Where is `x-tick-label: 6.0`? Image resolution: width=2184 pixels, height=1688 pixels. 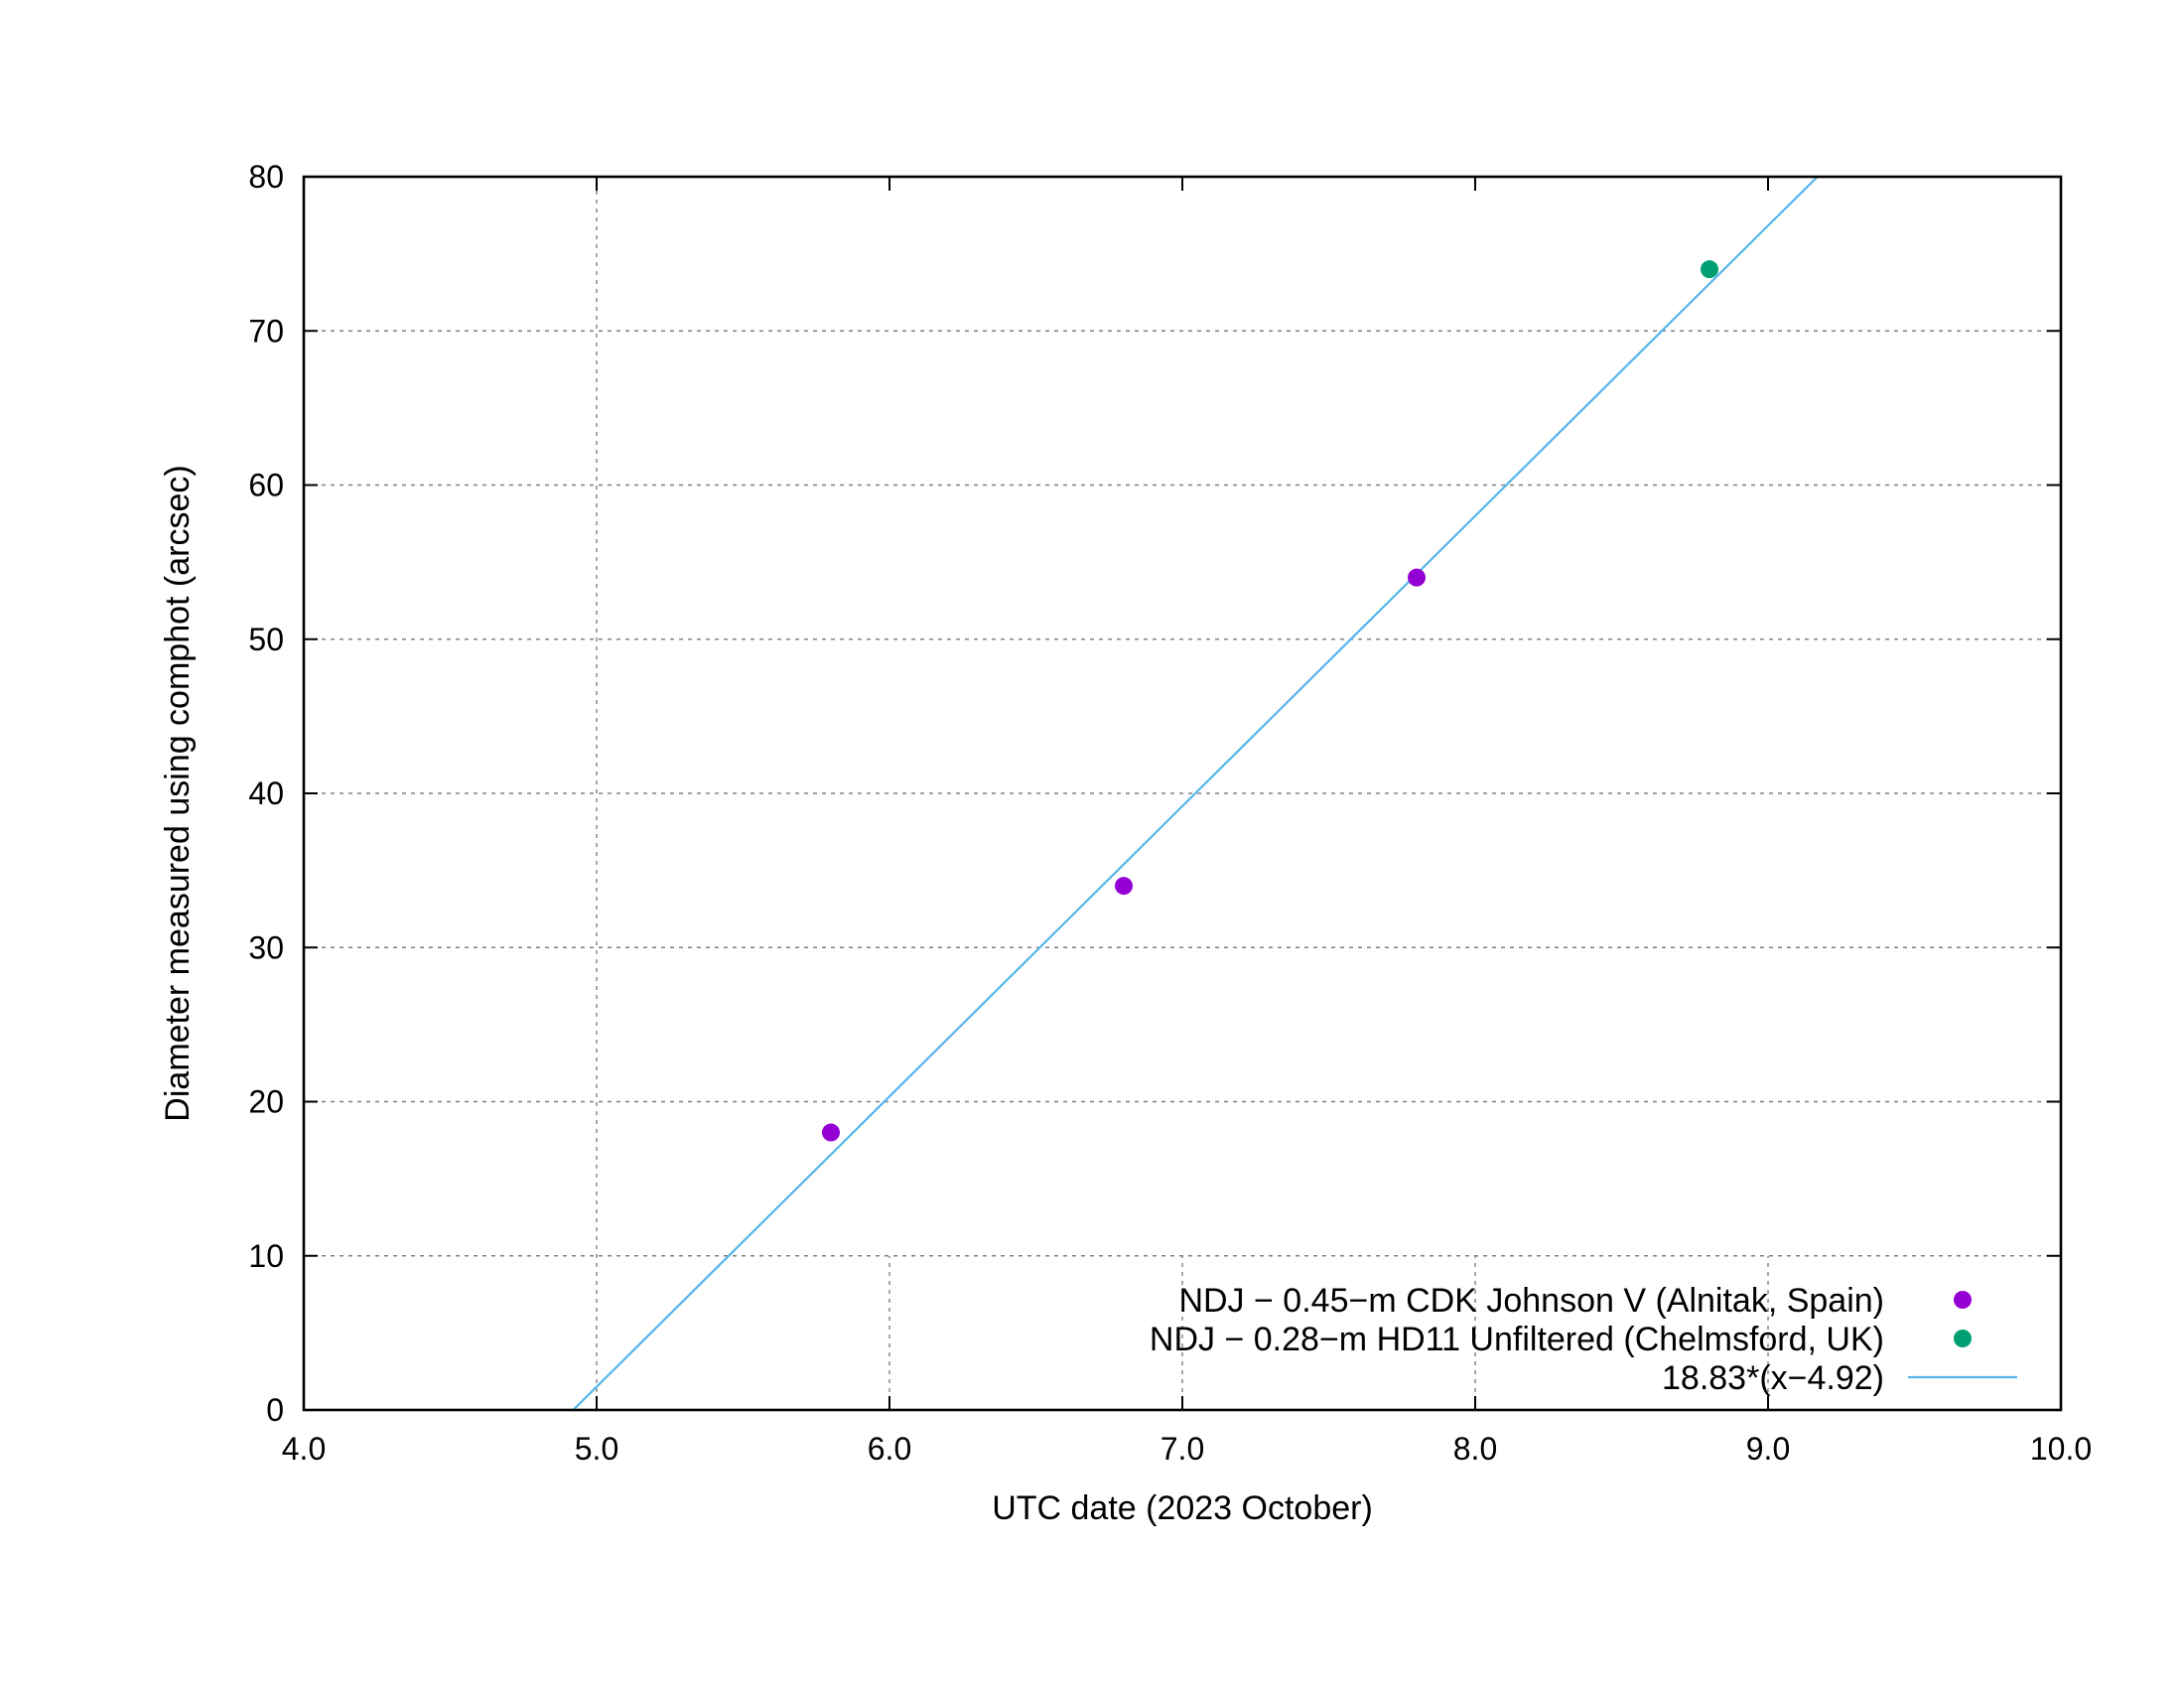
x-tick-label: 6.0 is located at coordinates (889, 1449).